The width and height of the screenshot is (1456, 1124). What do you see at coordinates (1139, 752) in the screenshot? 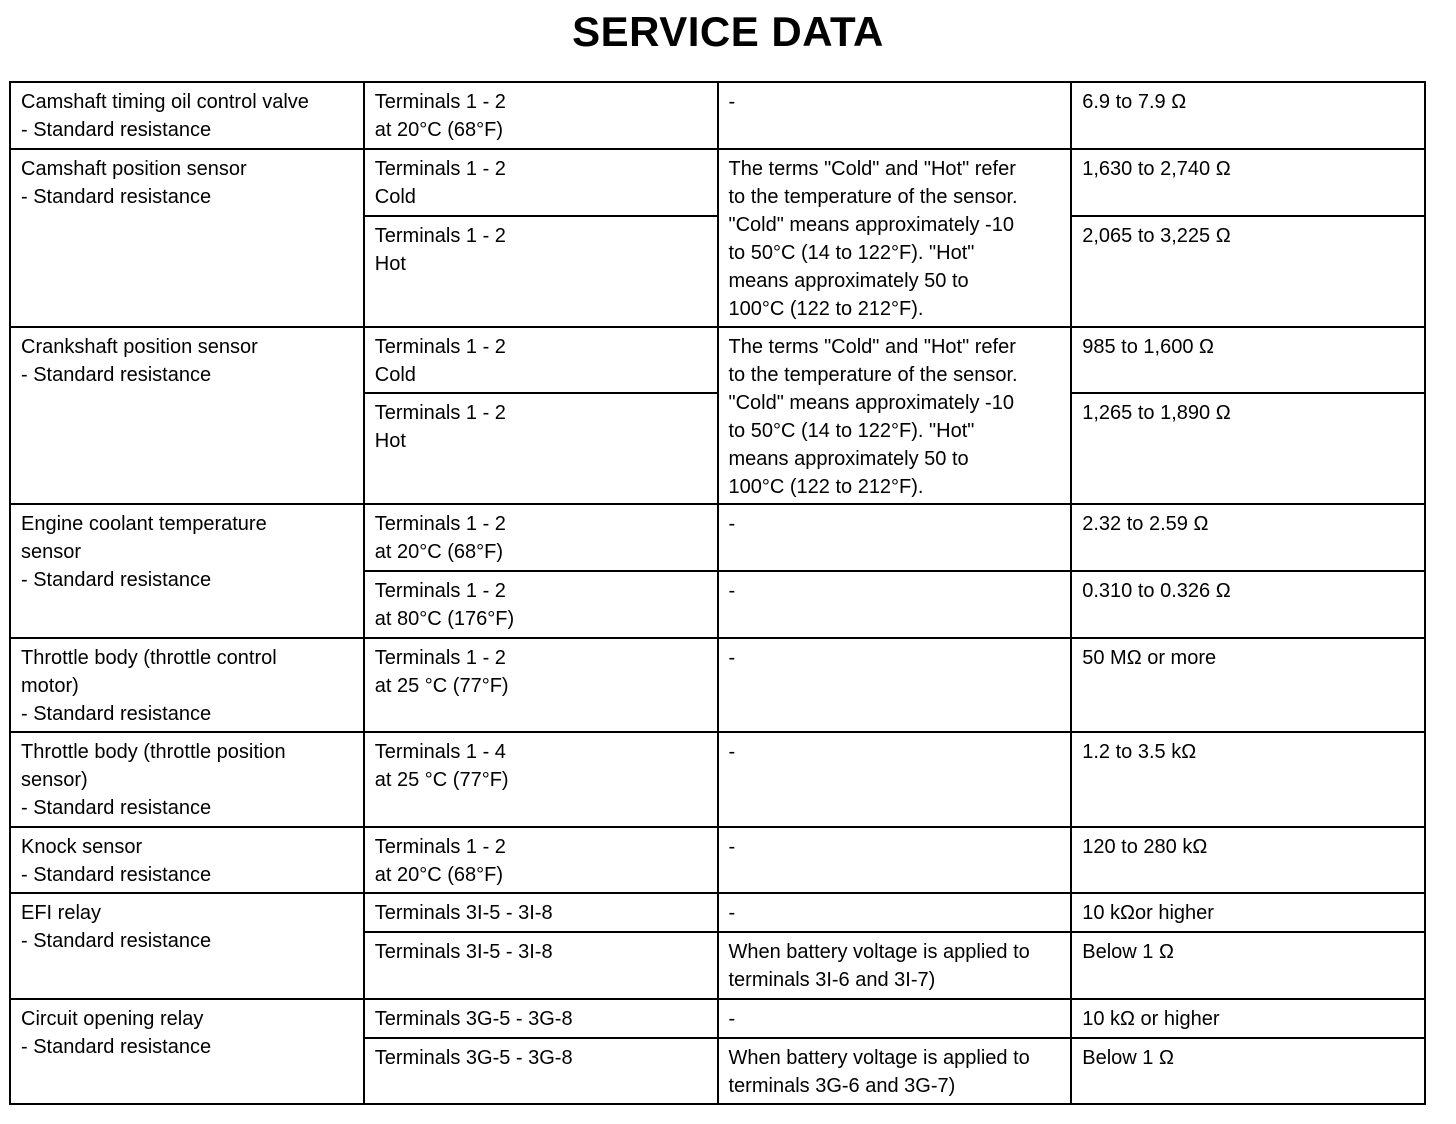
I see `cell-text: 1.2 to 3.5 kΩ` at bounding box center [1139, 752].